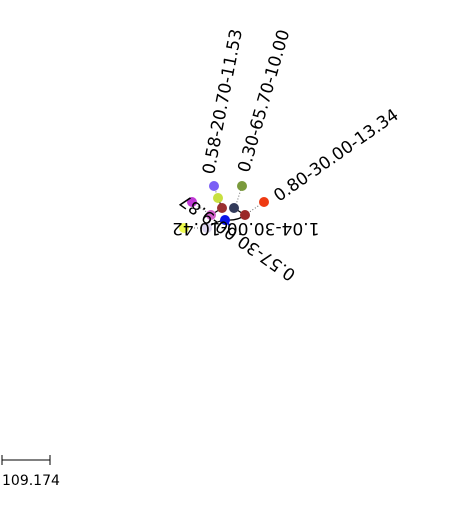 This screenshot has height=506, width=456. Describe the element at coordinates (336, 155) in the screenshot. I see `leaf-label-5: 0.80-30.00-13.34` at that location.